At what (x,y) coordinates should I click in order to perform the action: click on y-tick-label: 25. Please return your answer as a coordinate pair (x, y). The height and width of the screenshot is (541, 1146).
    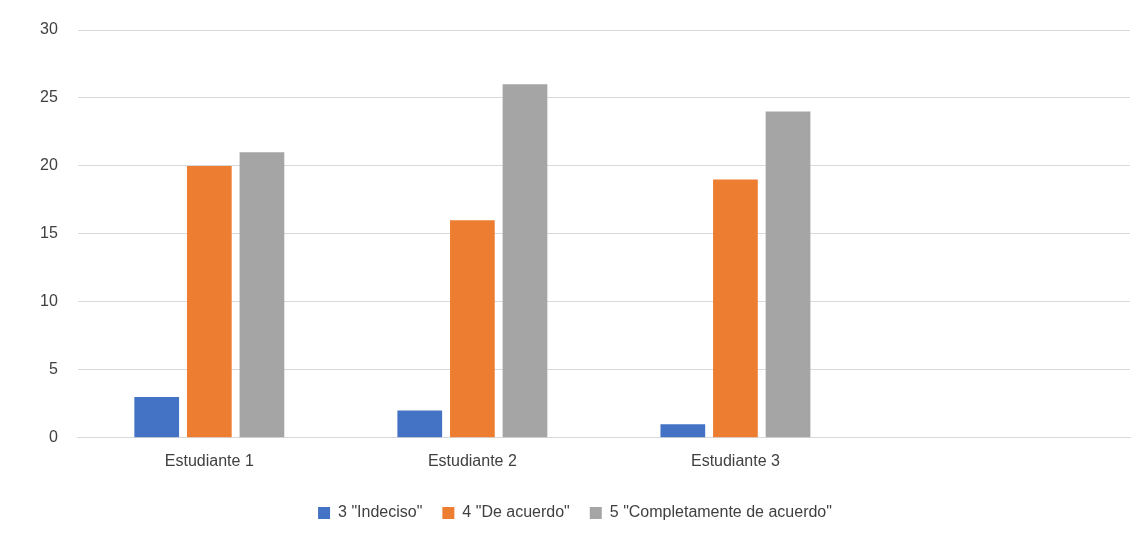
    Looking at the image, I should click on (49, 97).